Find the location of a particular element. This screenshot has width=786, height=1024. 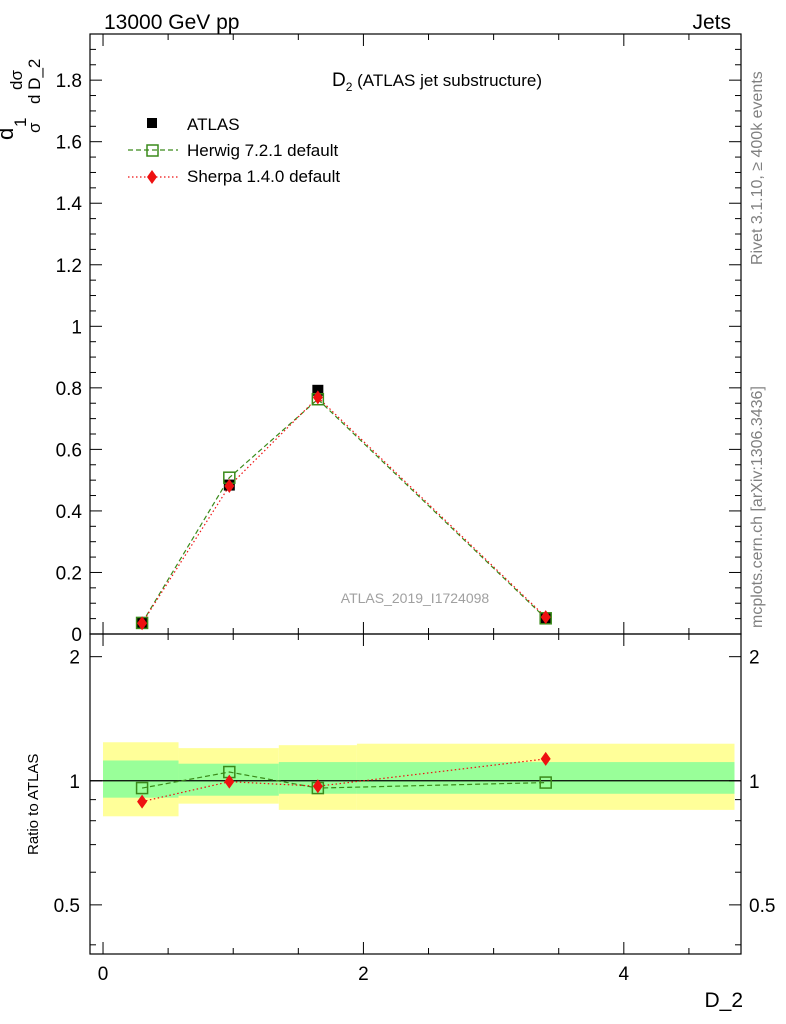

ratio-line-sherpa is located at coordinates (343, 780).